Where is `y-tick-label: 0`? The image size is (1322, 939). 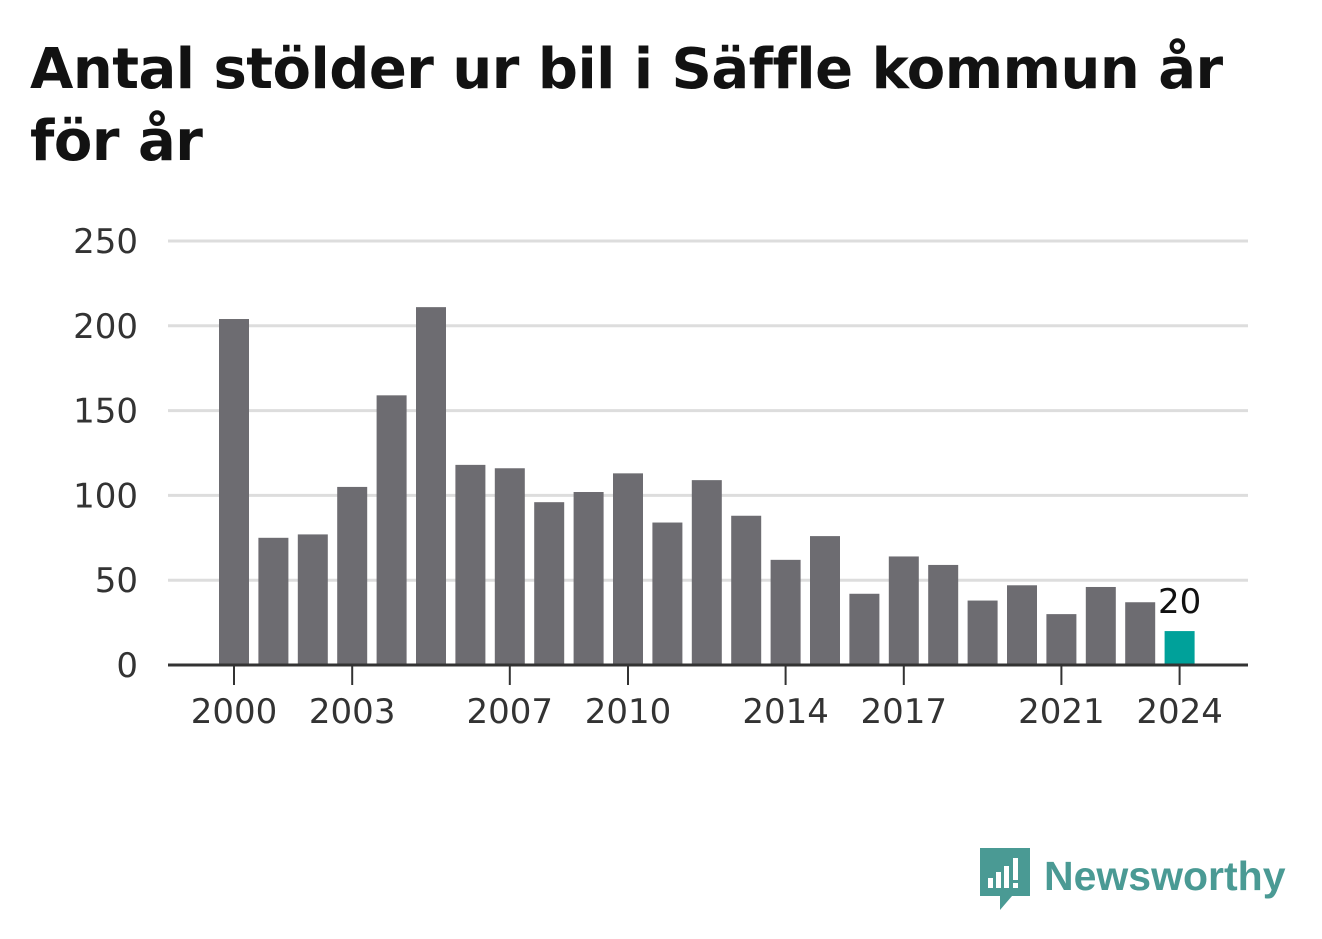 y-tick-label: 0 is located at coordinates (127, 666).